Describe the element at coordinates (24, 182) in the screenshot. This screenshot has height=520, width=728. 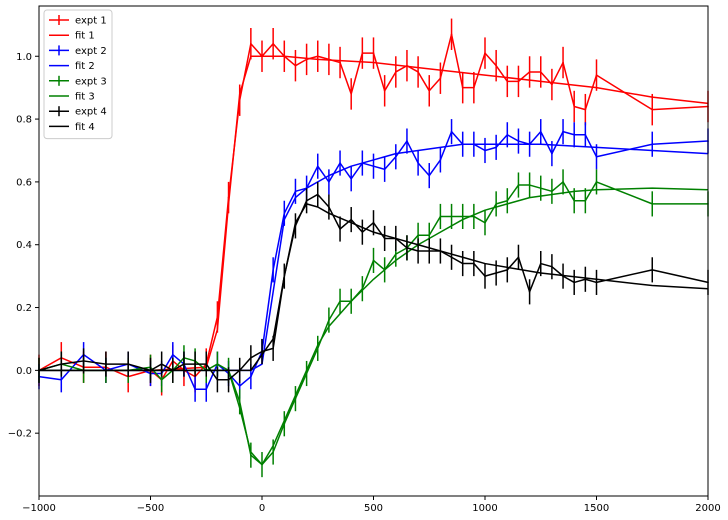
I see `y-tick-label: 0.6` at that location.